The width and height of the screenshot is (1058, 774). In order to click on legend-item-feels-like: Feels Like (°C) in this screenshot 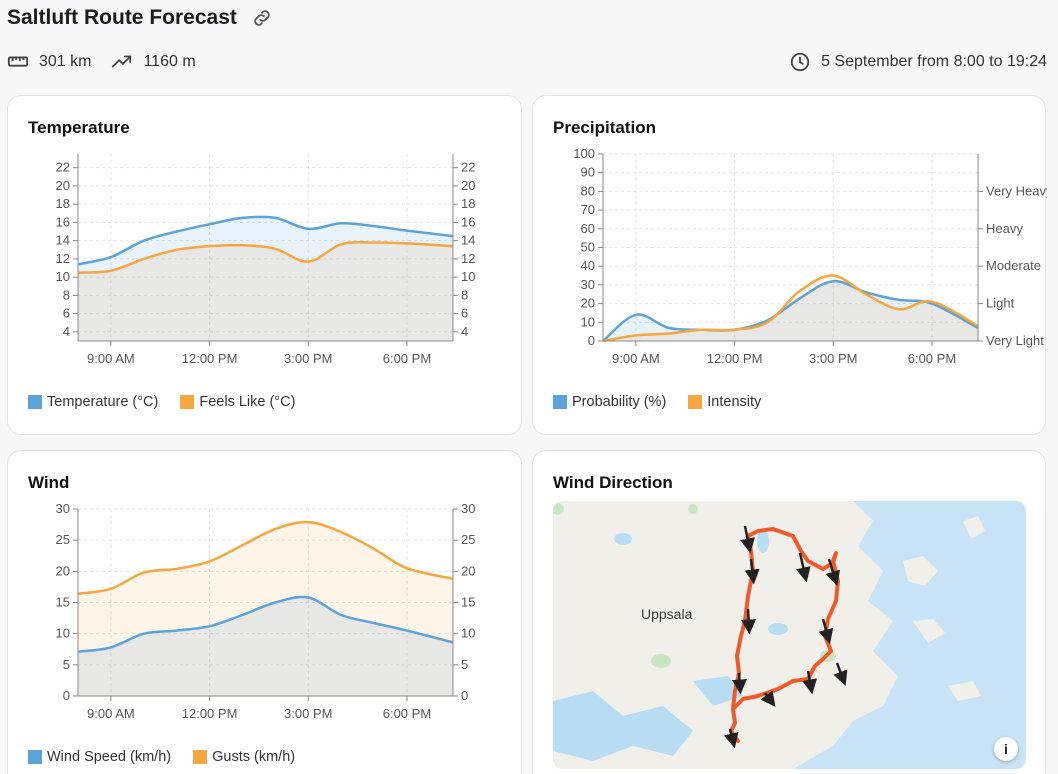, I will do `click(237, 402)`.